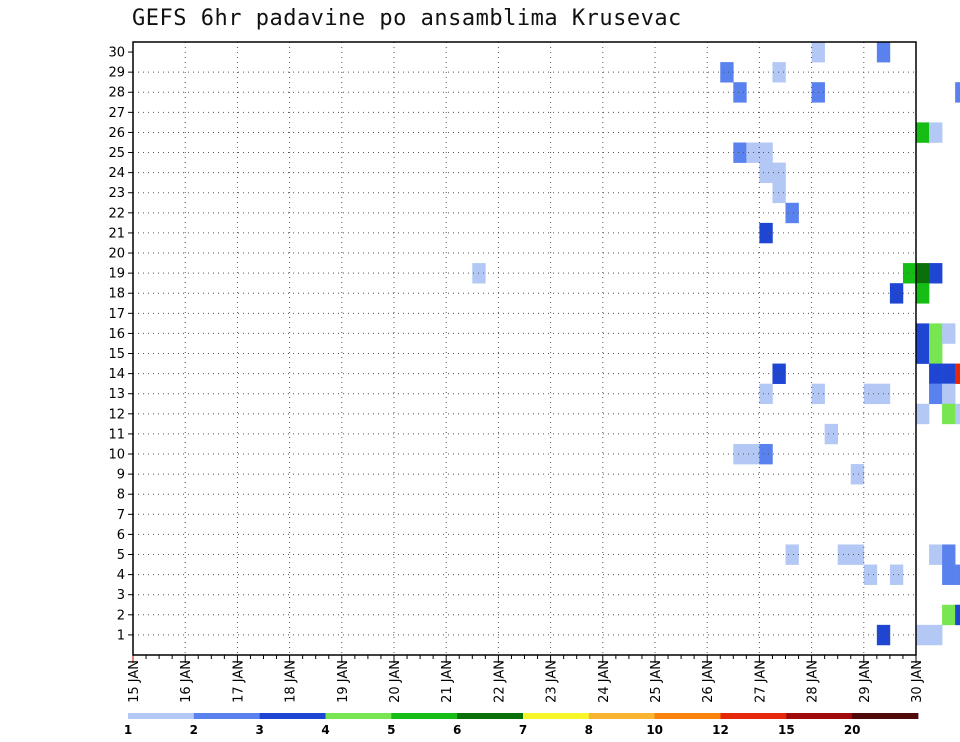  Describe the element at coordinates (447, 681) in the screenshot. I see `x-tick-label: 21 JAN` at that location.